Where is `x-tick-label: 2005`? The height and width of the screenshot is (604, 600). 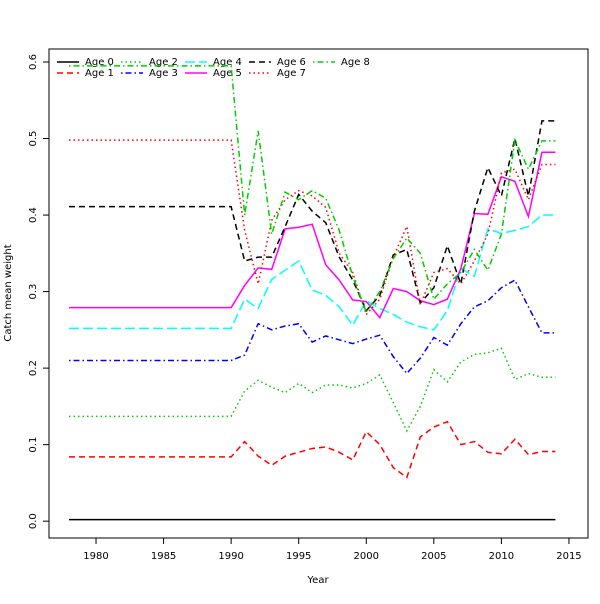
x-tick-label: 2005 is located at coordinates (433, 556).